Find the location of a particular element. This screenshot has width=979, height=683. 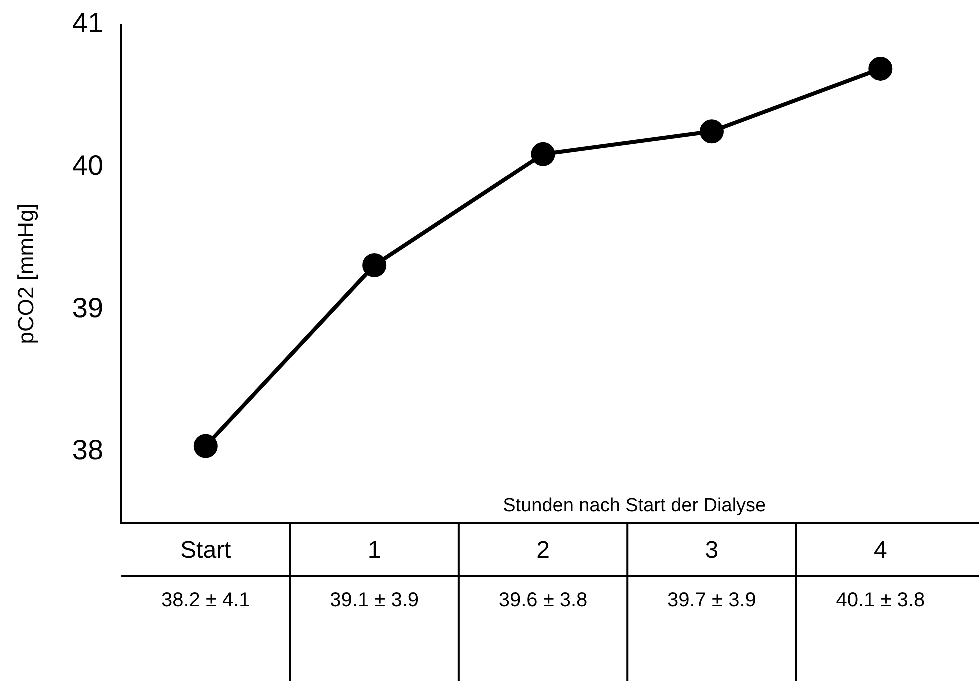

text: 40.1 ± 3.8 is located at coordinates (881, 601).